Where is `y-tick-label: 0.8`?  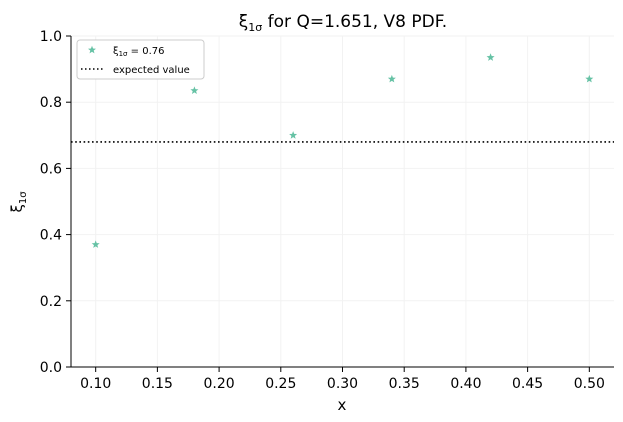
y-tick-label: 0.8 is located at coordinates (51, 103).